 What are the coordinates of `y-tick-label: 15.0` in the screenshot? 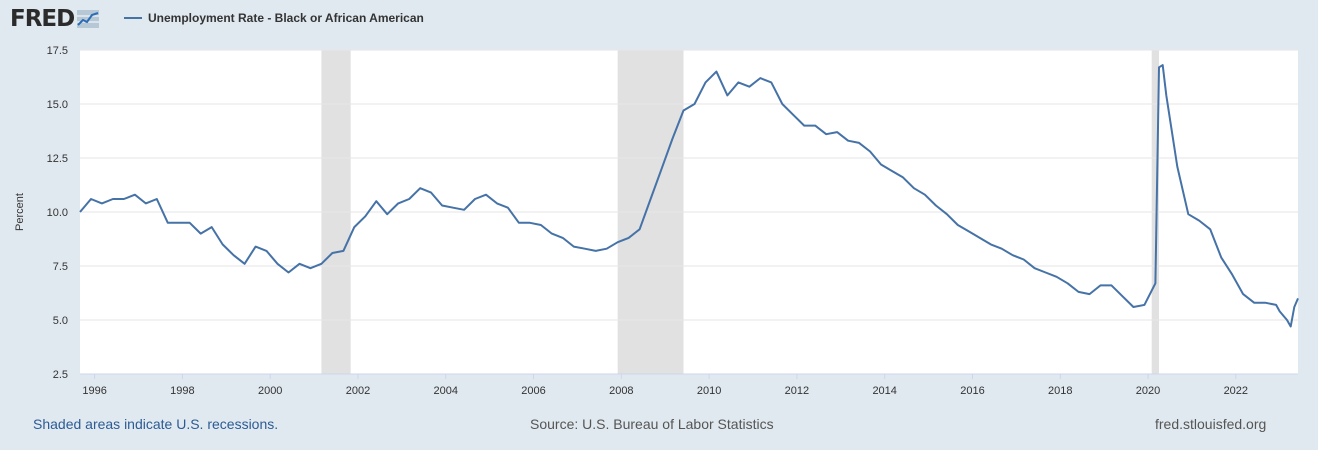 It's located at (57, 105).